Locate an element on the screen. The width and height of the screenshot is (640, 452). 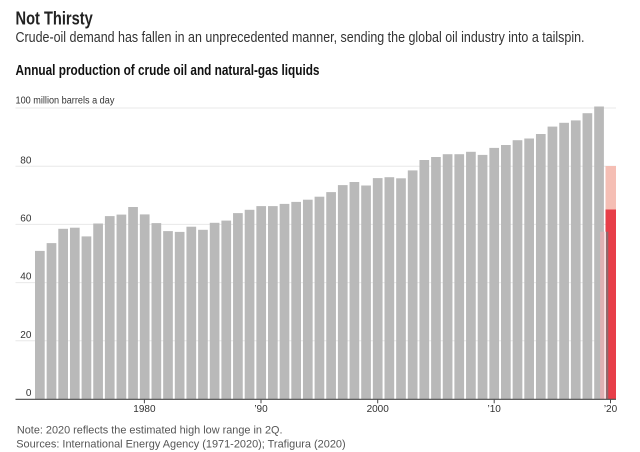
svg-text: 1980 is located at coordinates (144, 409).